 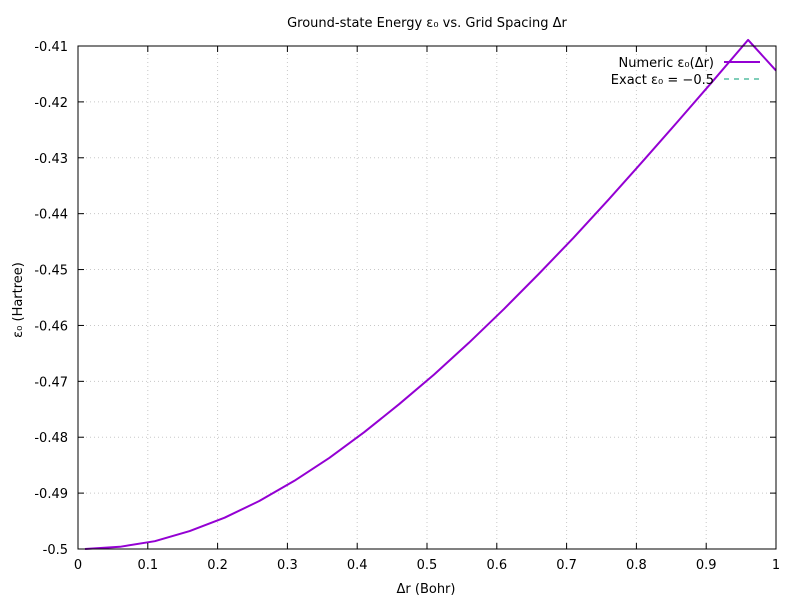 What do you see at coordinates (51, 438) in the screenshot?
I see `y-tick-label: -0.48` at bounding box center [51, 438].